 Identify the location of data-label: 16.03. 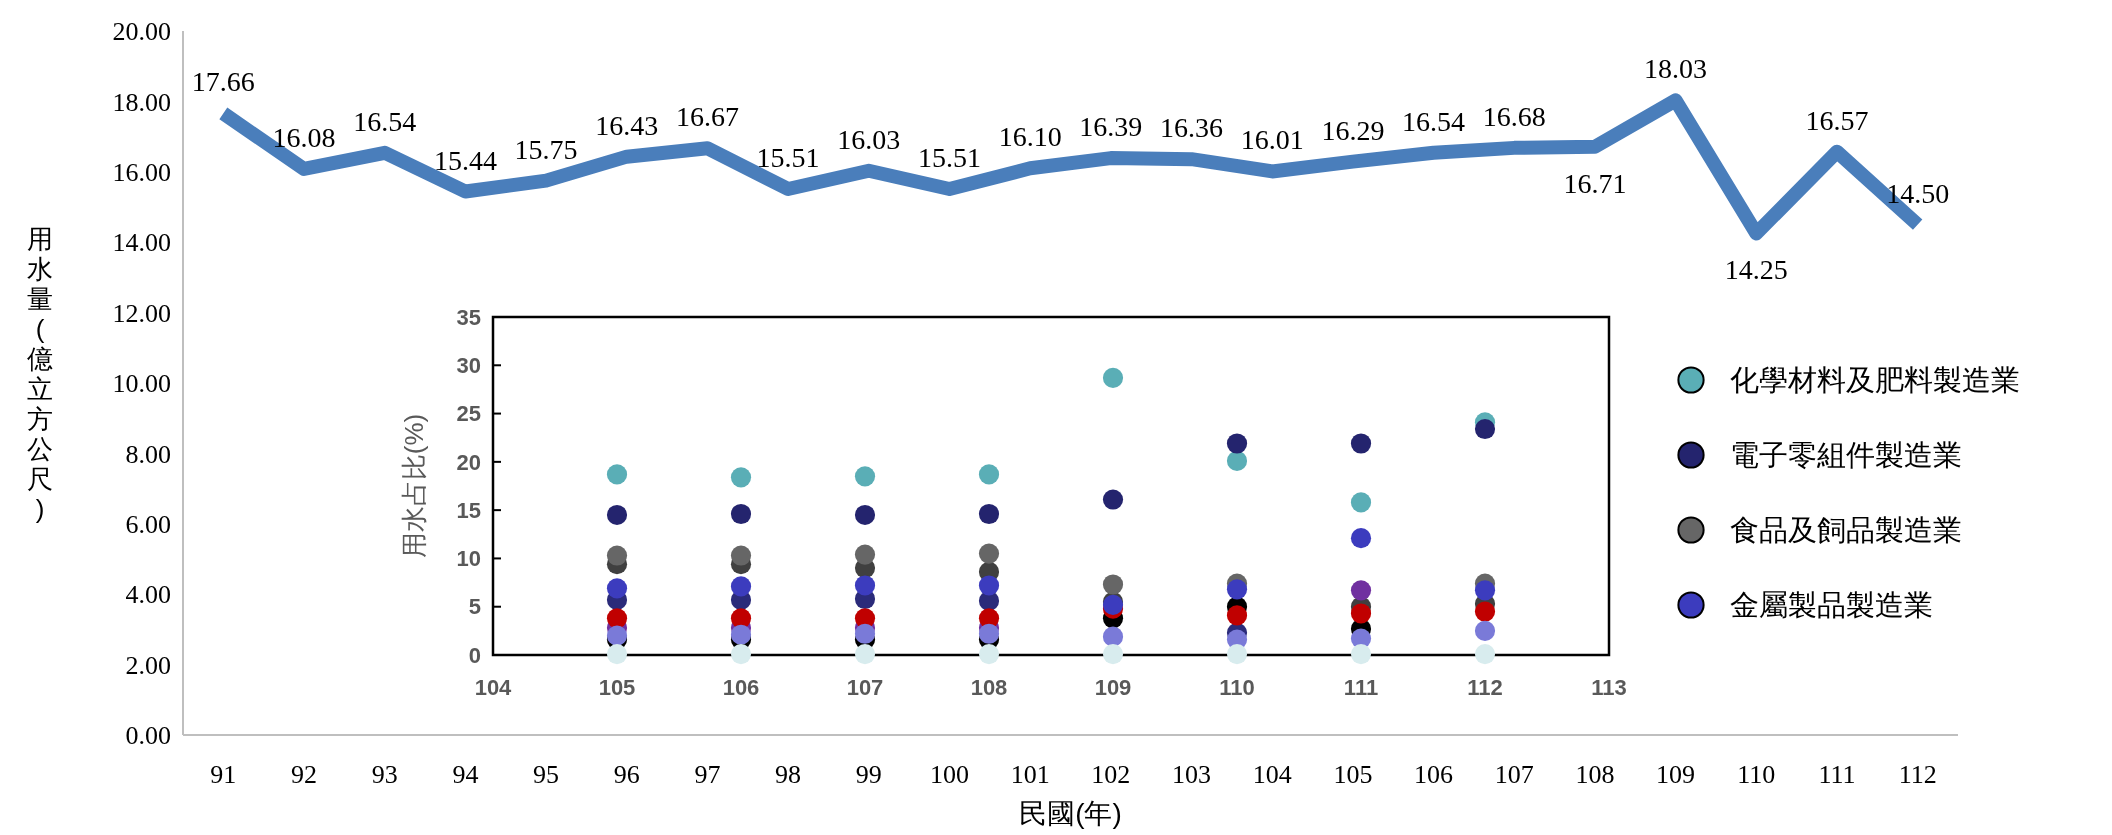
(869, 139).